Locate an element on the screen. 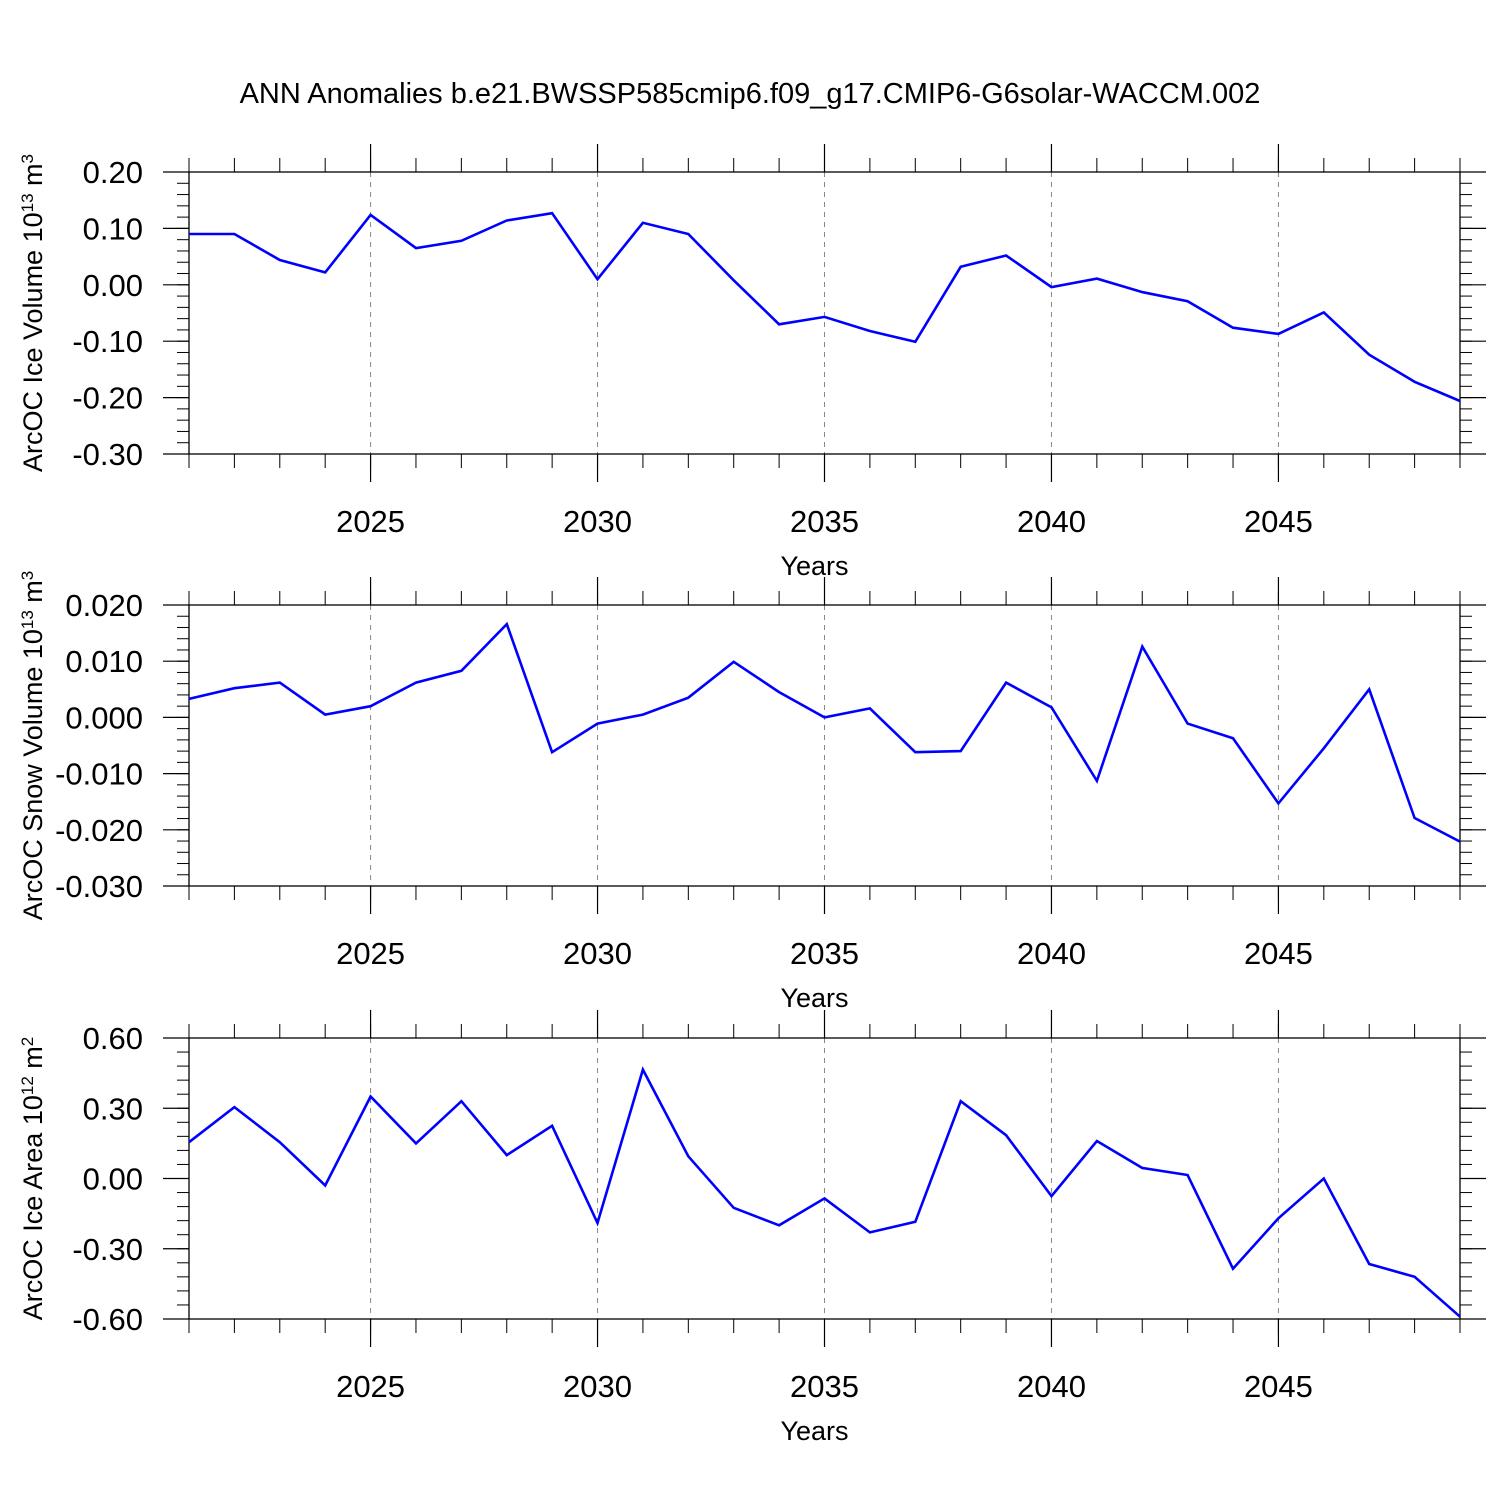 This screenshot has height=1500, width=1500. y-tick-label: 0.000 is located at coordinates (104, 717).